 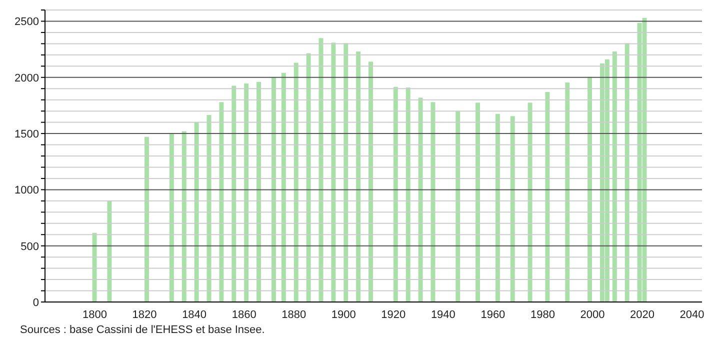 I want to click on x-tick-label: 1820, so click(x=144, y=314).